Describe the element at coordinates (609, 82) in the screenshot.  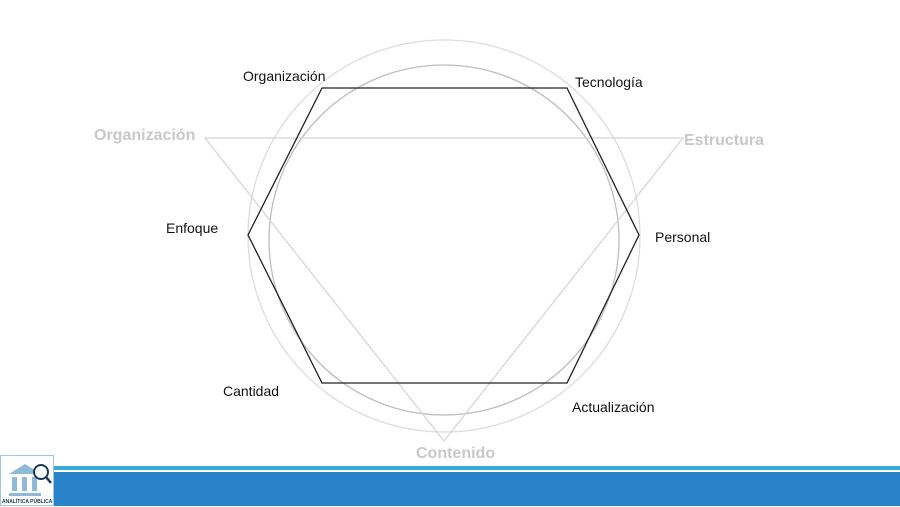
I see `label-tecnologia: Tecnología` at that location.